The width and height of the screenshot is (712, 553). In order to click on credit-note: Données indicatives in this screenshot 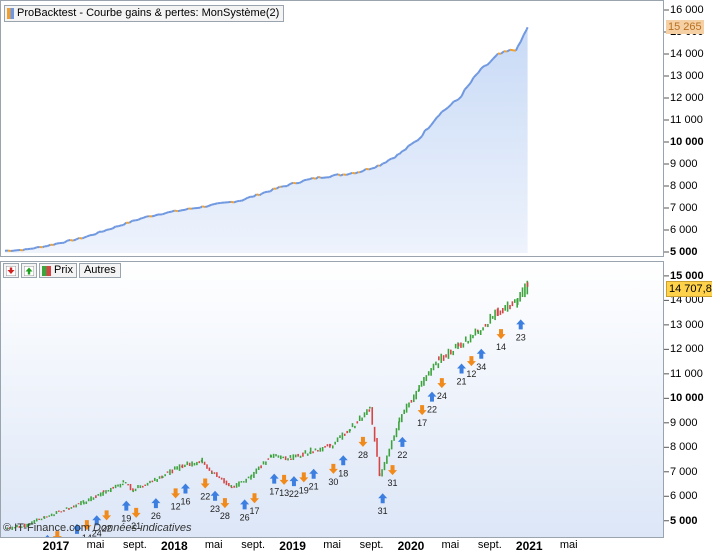, I will do `click(142, 528)`.